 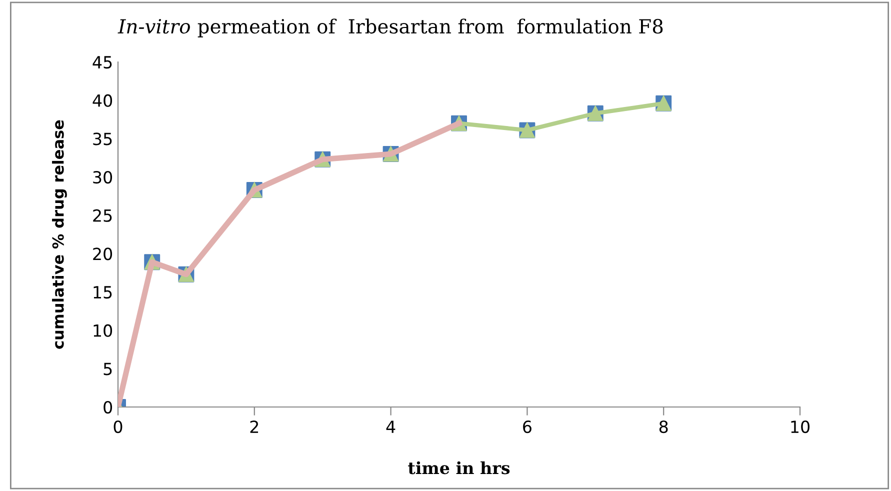 What do you see at coordinates (390, 28) in the screenshot?
I see `chart-title: In-vitro permeation of Irbesartan from formulation F8` at bounding box center [390, 28].